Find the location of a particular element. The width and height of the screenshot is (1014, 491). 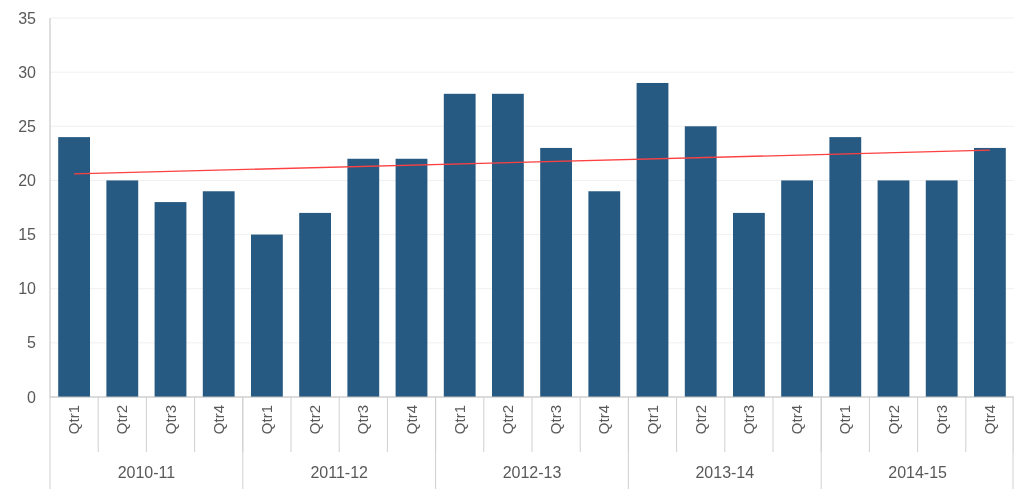

y-tick-label: 0 is located at coordinates (32, 397).